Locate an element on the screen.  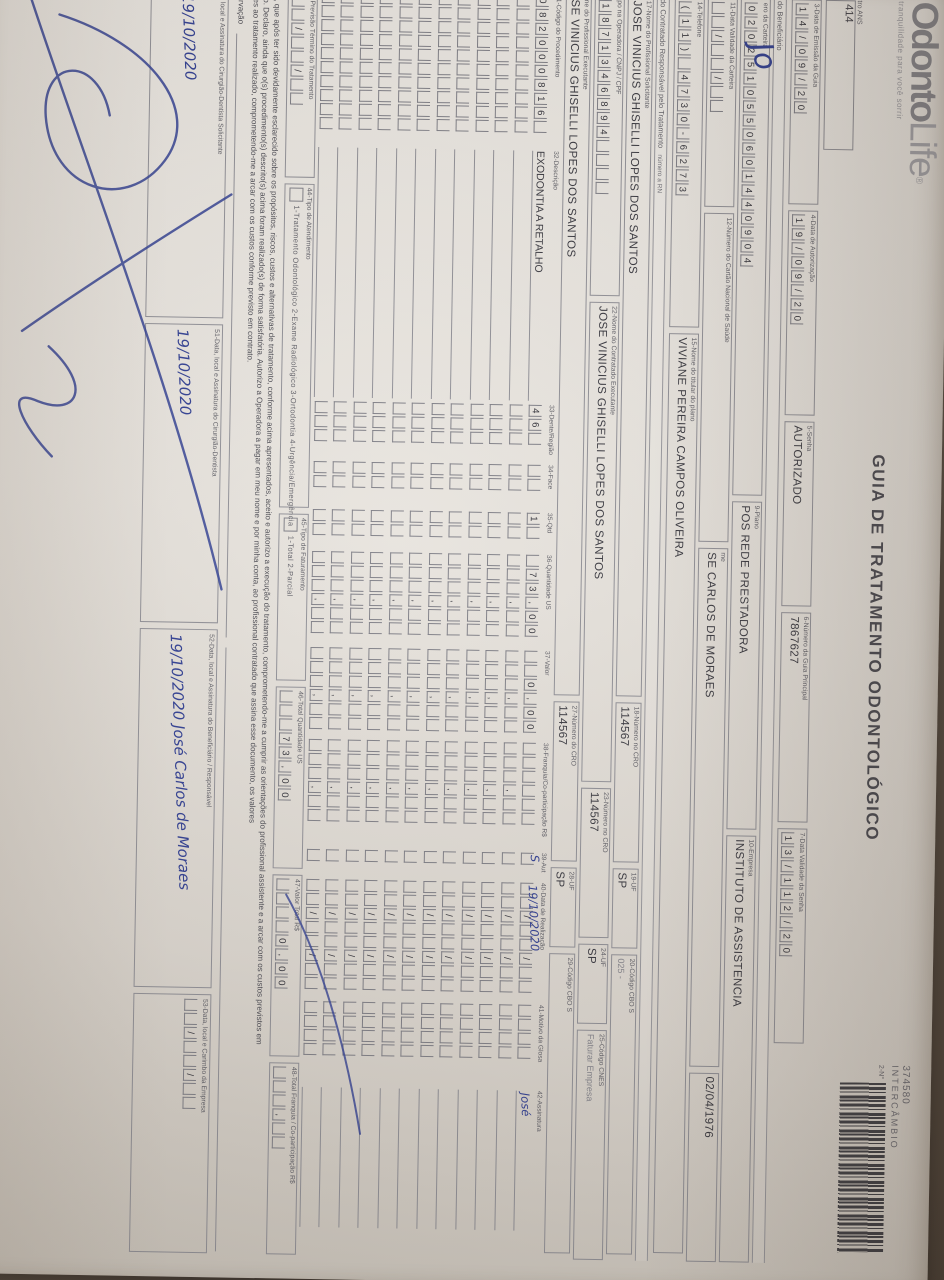
field-value: SP is located at coordinates (621, 880).